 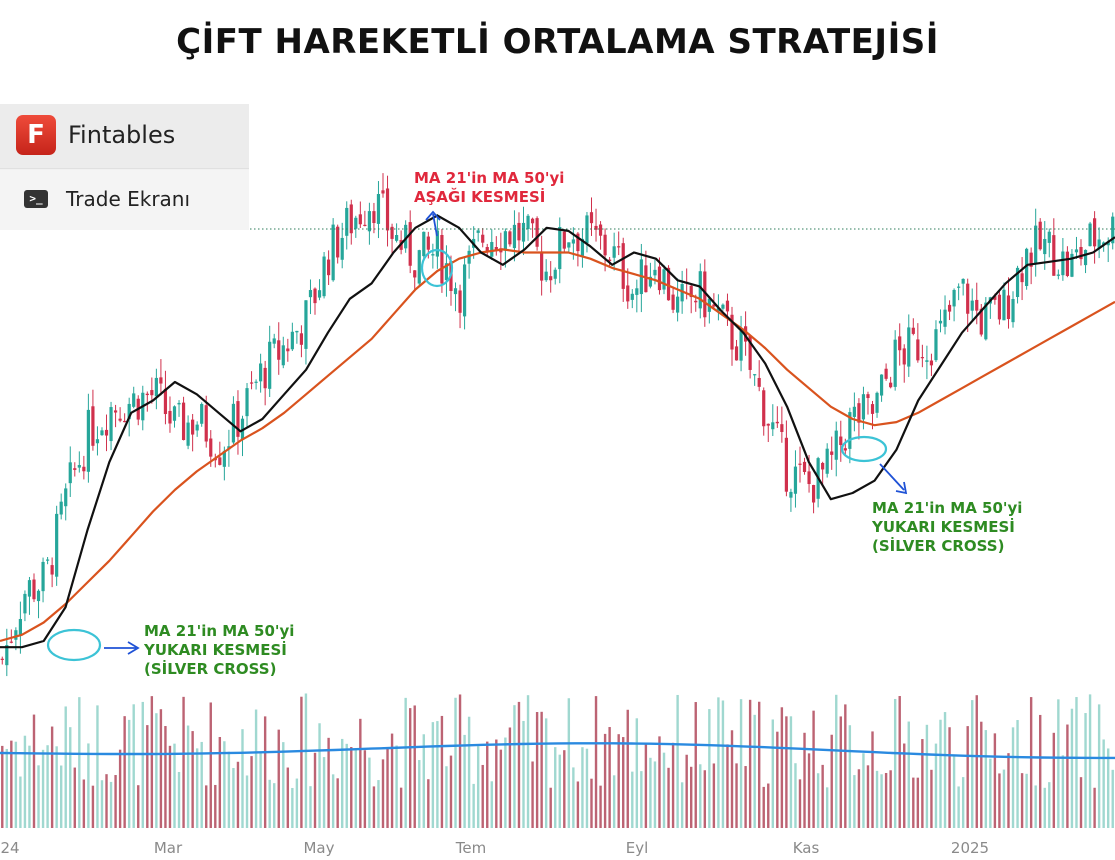 I want to click on x-tick-label: Tem, so click(x=470, y=848).